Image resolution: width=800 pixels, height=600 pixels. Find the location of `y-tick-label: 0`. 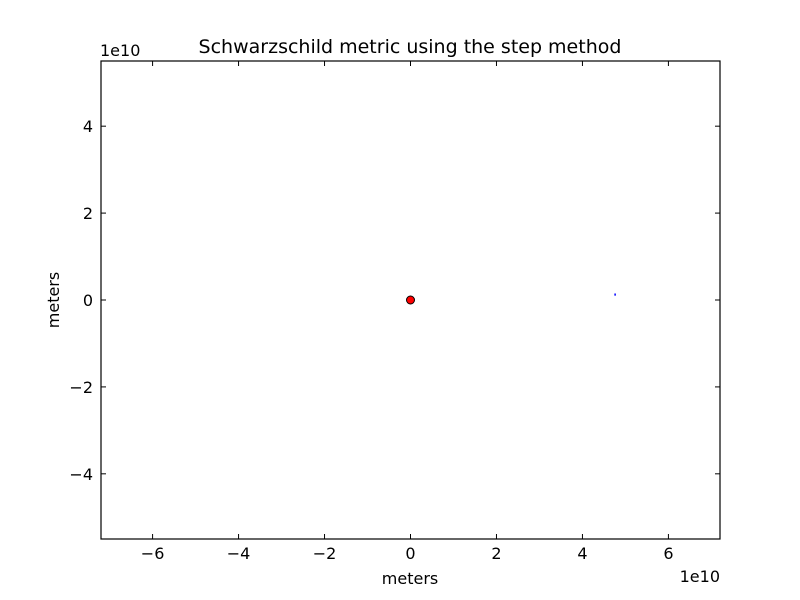

y-tick-label: 0 is located at coordinates (88, 300).